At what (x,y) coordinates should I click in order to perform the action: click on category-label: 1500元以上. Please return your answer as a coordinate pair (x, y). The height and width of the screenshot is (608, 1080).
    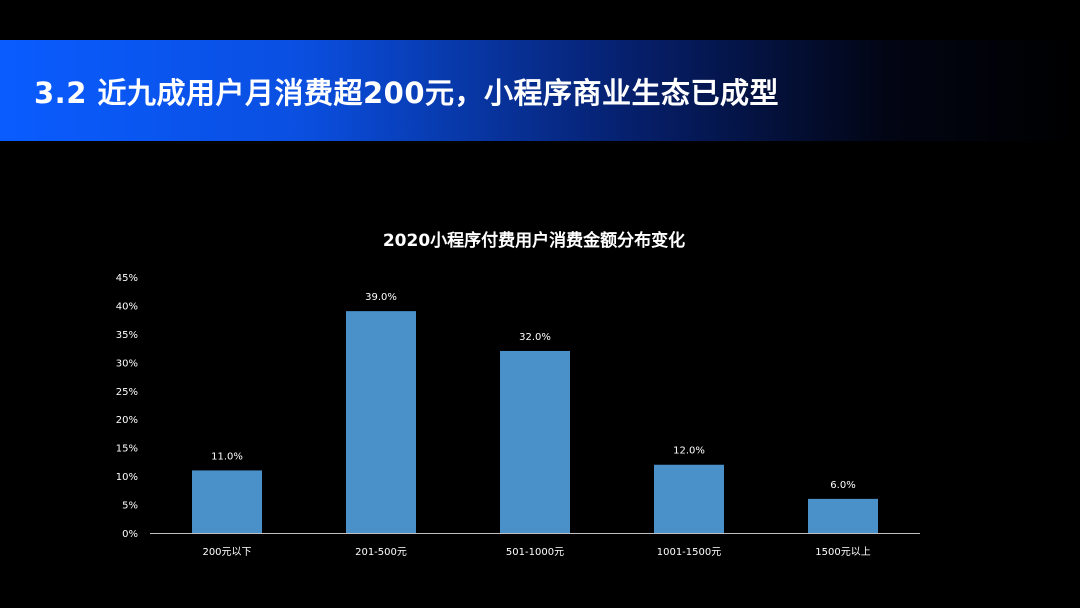
    Looking at the image, I should click on (842, 552).